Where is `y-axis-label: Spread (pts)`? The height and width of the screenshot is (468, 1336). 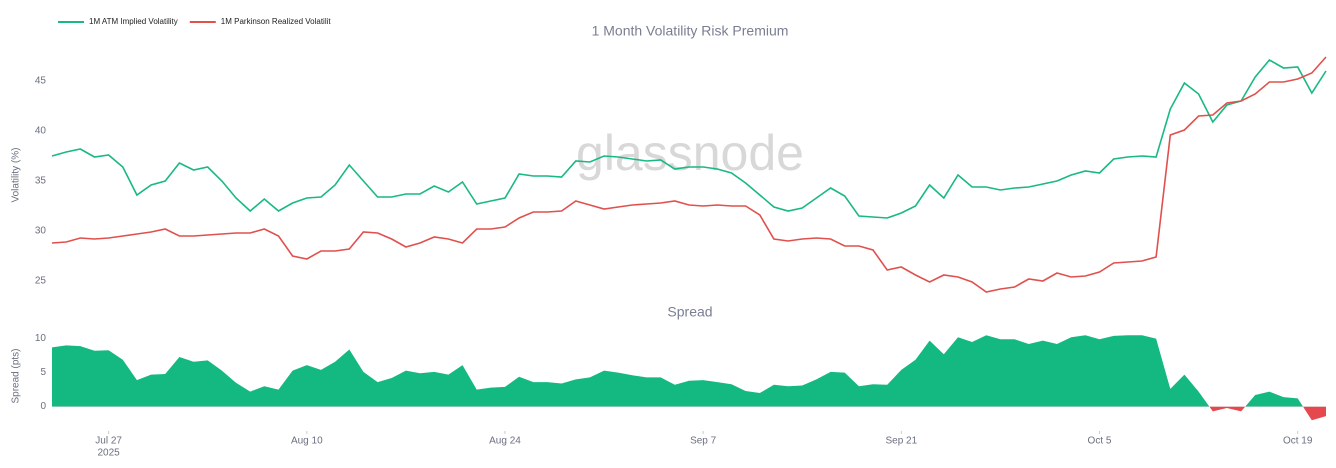
y-axis-label: Spread (pts) is located at coordinates (16, 375).